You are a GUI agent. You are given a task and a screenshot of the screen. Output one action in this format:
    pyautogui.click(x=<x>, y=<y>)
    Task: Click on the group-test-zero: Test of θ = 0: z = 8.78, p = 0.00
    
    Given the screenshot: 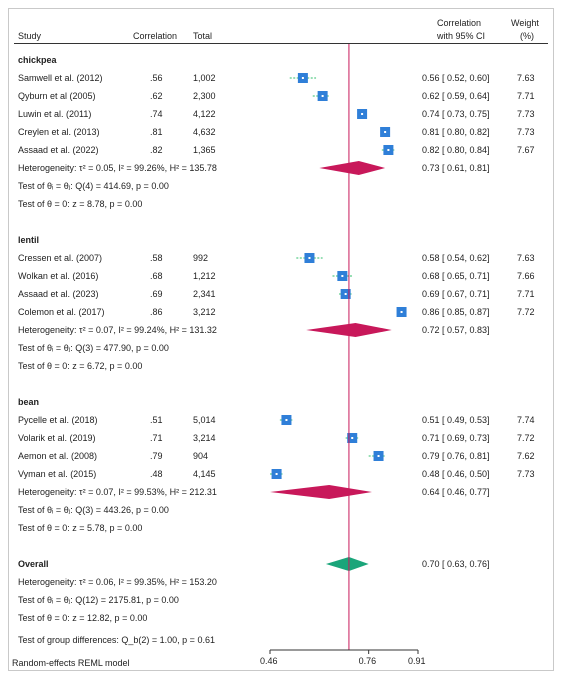 What is the action you would take?
    pyautogui.click(x=80, y=204)
    